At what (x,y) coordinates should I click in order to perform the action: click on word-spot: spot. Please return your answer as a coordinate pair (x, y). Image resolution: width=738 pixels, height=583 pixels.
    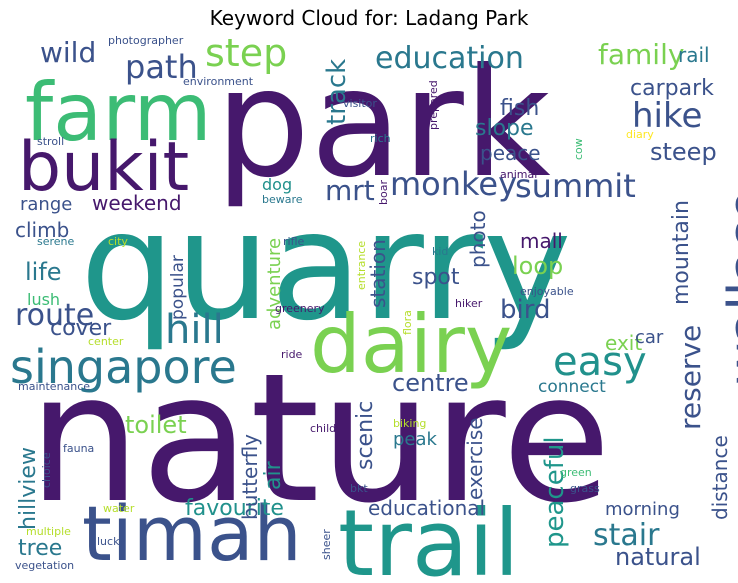
    Looking at the image, I should click on (436, 277).